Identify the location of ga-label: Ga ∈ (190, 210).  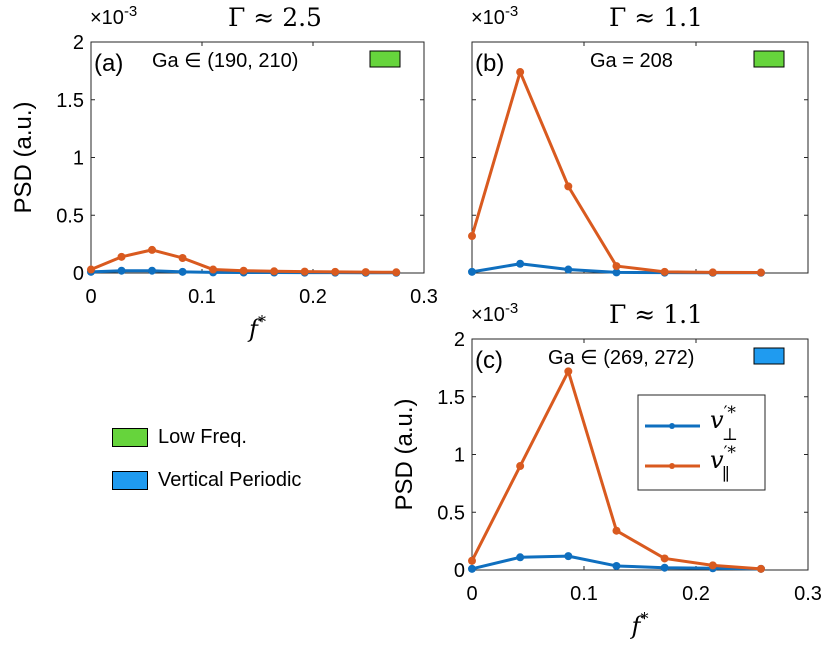
(225, 61).